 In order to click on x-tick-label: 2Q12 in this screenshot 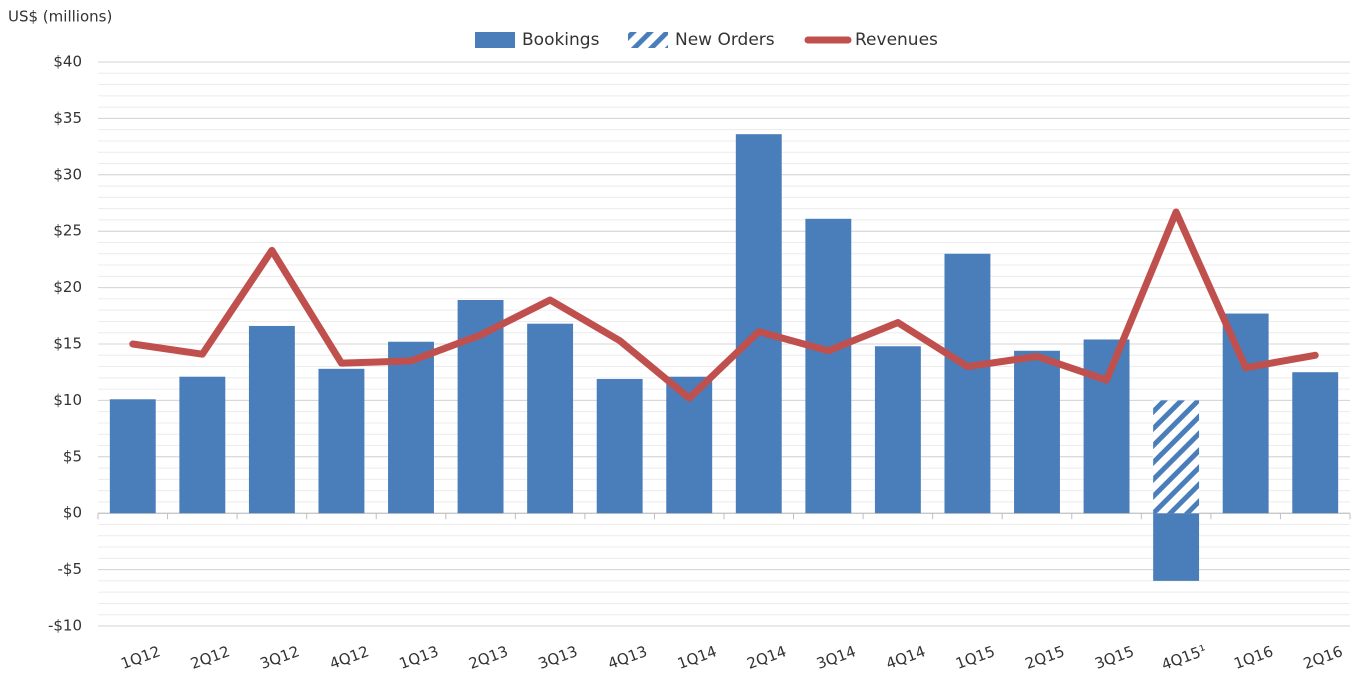, I will do `click(210, 657)`.